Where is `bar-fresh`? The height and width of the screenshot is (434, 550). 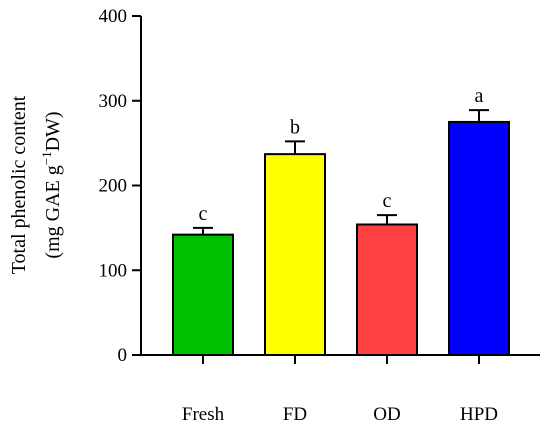
bar-fresh is located at coordinates (203, 294).